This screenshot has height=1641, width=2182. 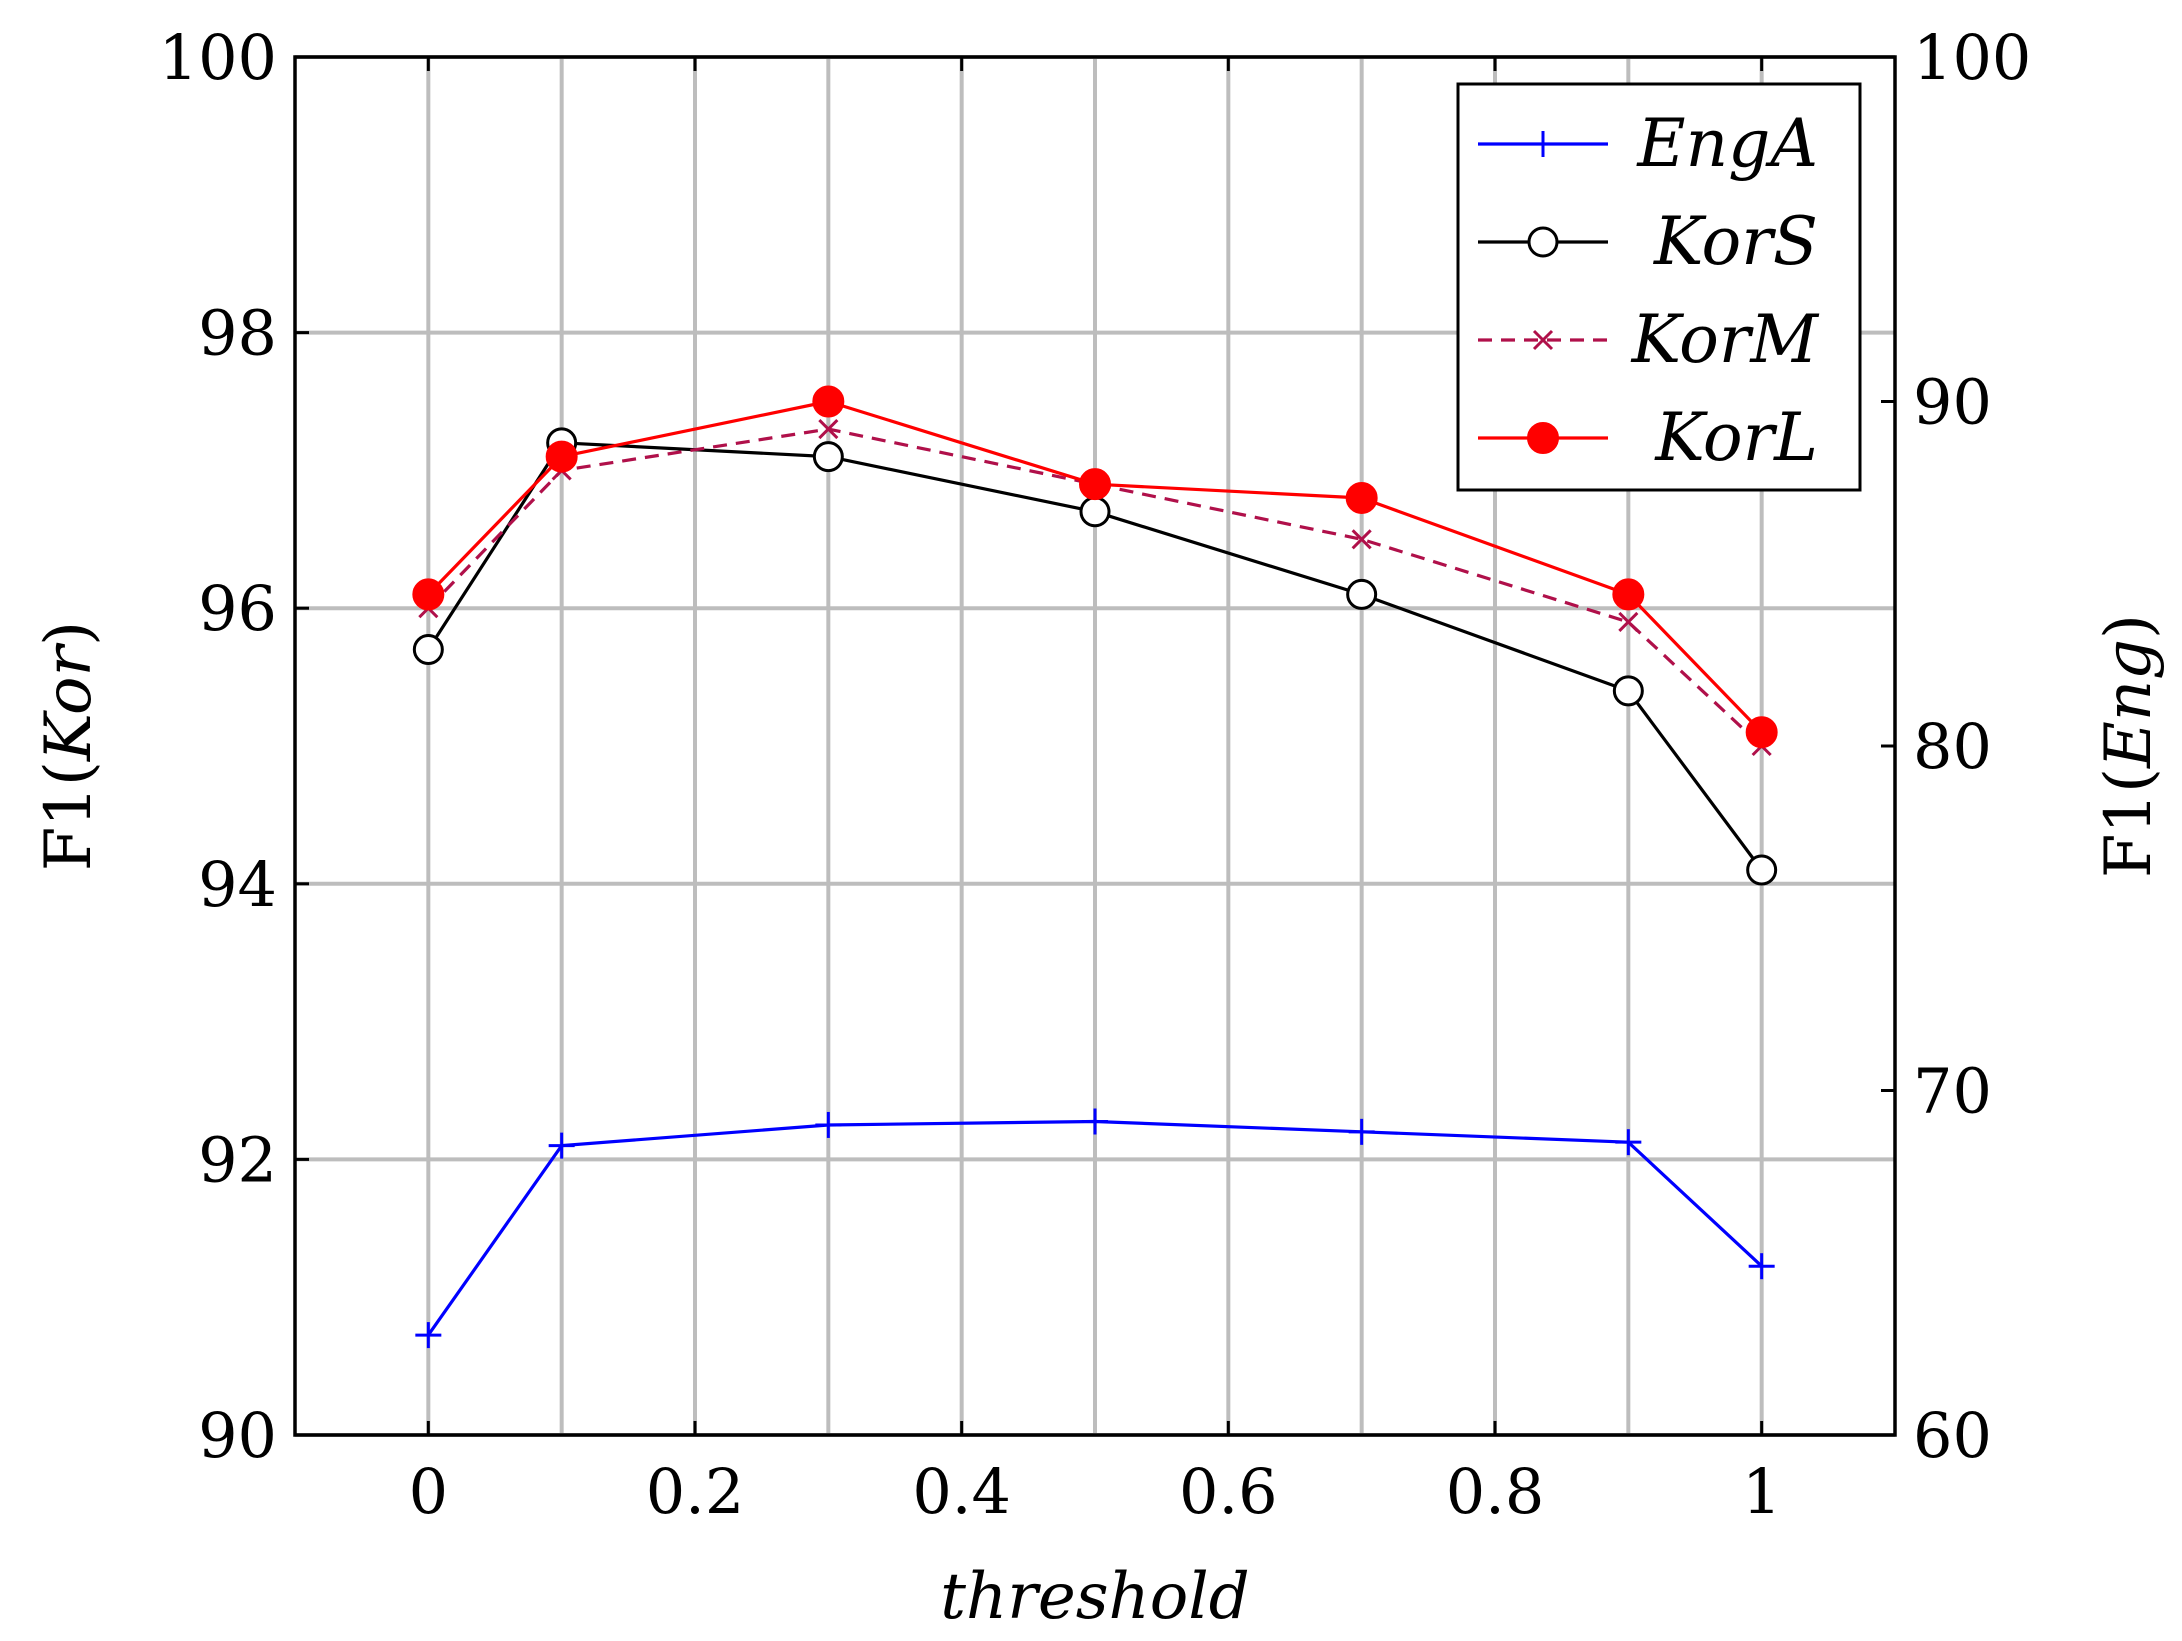 I want to click on y-tick-label-left: 94, so click(x=237, y=884).